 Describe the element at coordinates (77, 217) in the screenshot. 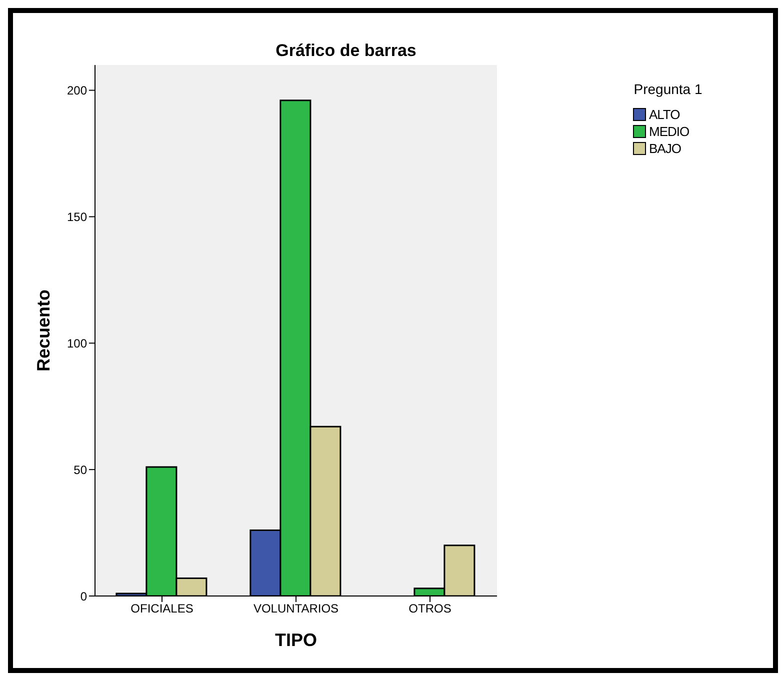

I see `y-tick-label: 150` at that location.